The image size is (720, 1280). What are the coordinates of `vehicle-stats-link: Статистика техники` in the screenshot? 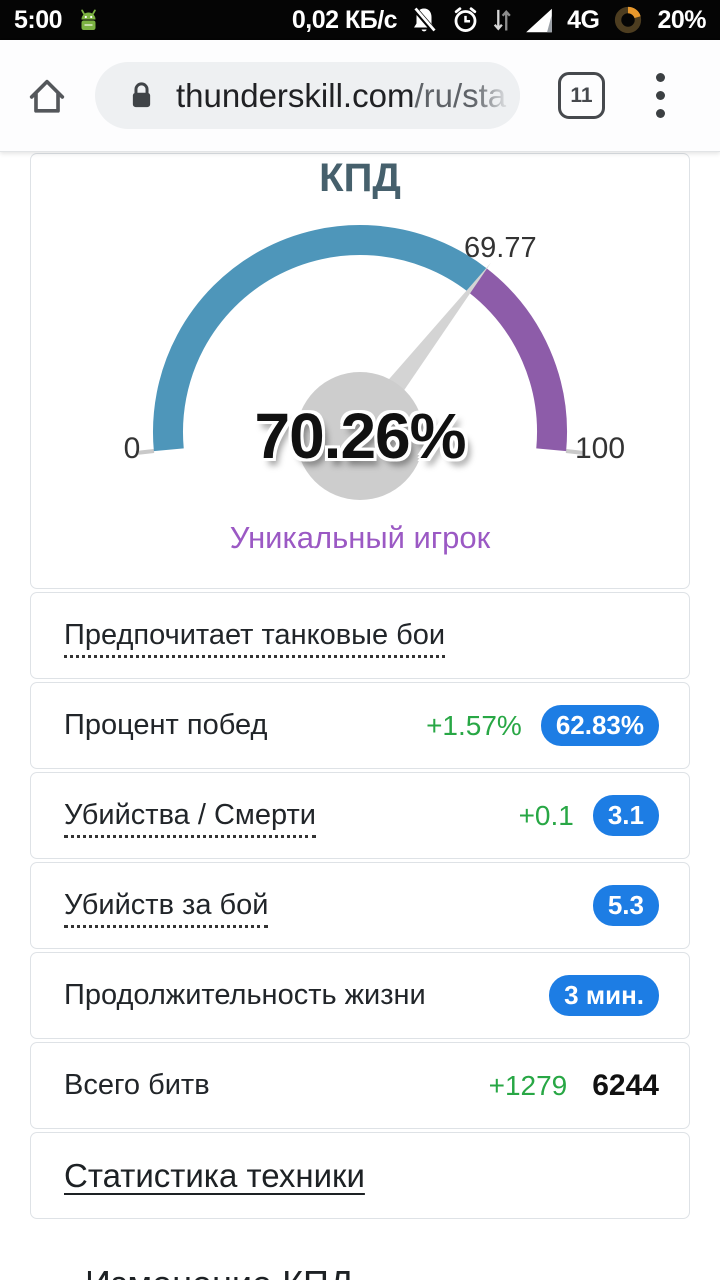 It's located at (214, 1175).